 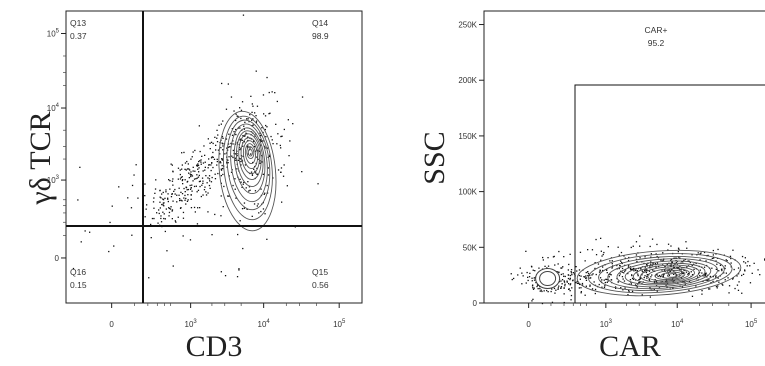 I want to click on car-gate-name: CAR+, so click(x=656, y=30).